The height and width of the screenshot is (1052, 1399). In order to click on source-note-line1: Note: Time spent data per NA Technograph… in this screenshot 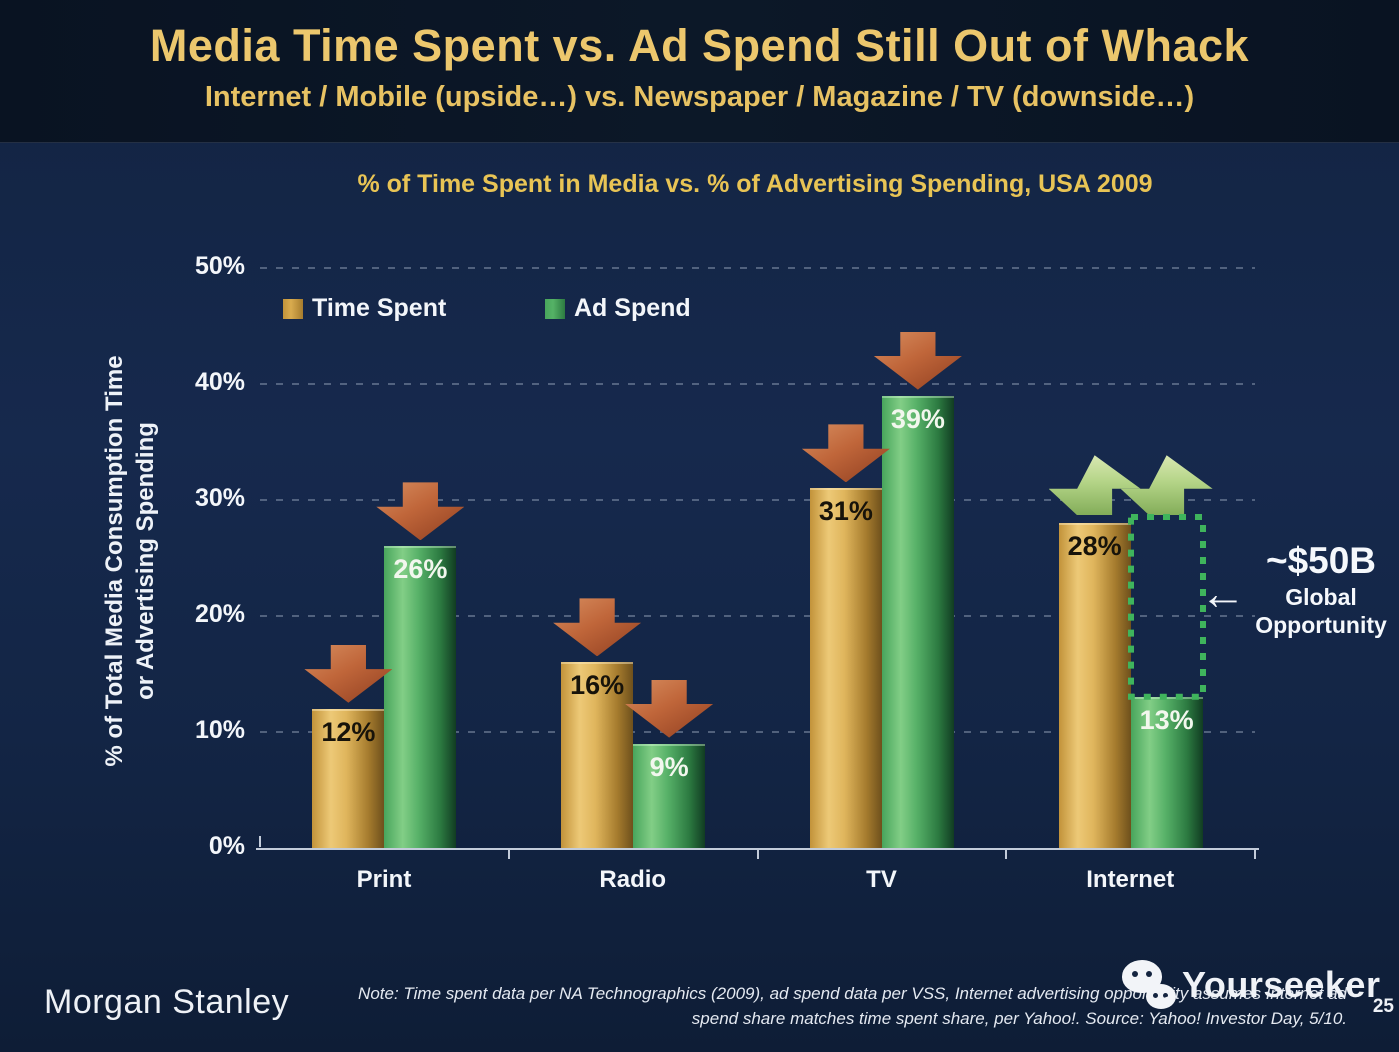, I will do `click(852, 993)`.